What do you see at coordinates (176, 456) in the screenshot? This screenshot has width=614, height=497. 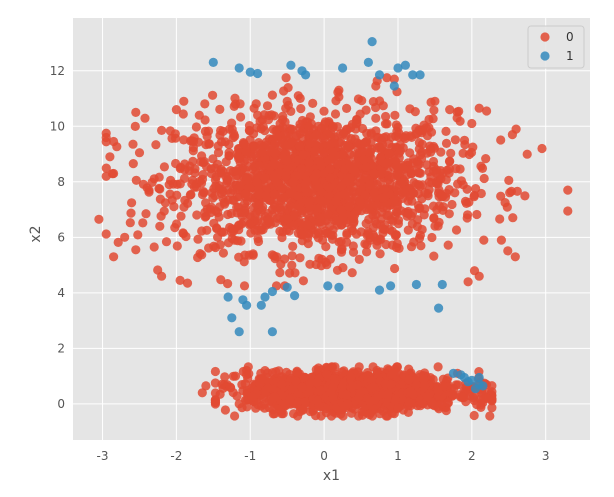 I see `x-tick-label: -2` at bounding box center [176, 456].